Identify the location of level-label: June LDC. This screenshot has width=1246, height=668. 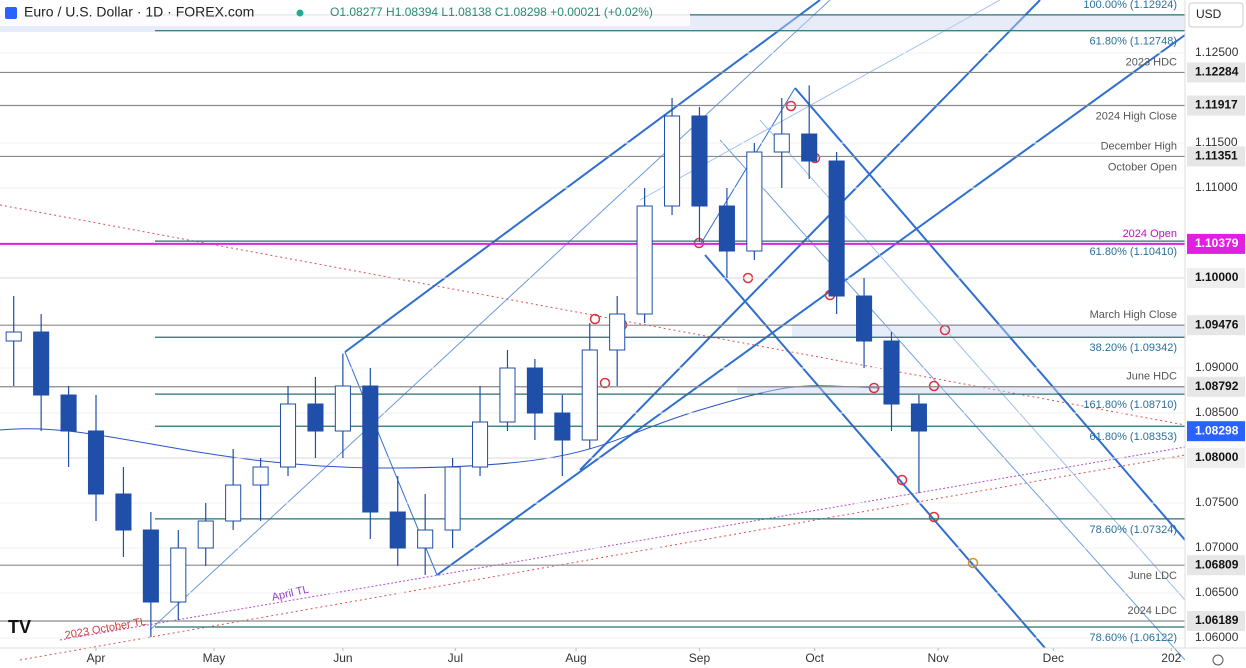
(1152, 576).